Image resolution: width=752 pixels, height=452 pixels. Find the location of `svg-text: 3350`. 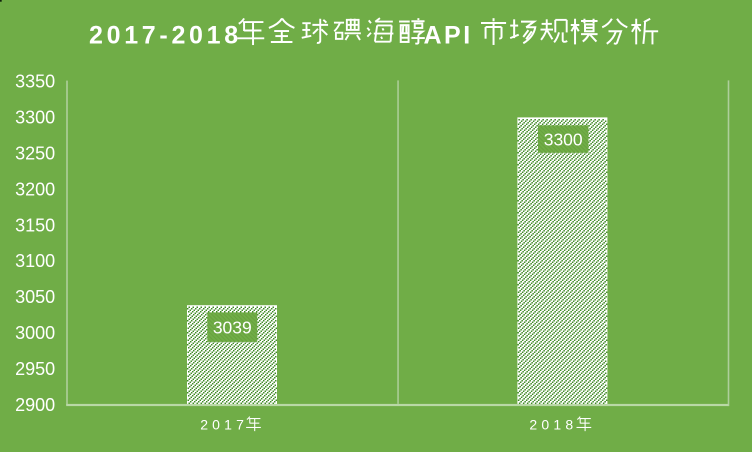

svg-text: 3350 is located at coordinates (35, 82).